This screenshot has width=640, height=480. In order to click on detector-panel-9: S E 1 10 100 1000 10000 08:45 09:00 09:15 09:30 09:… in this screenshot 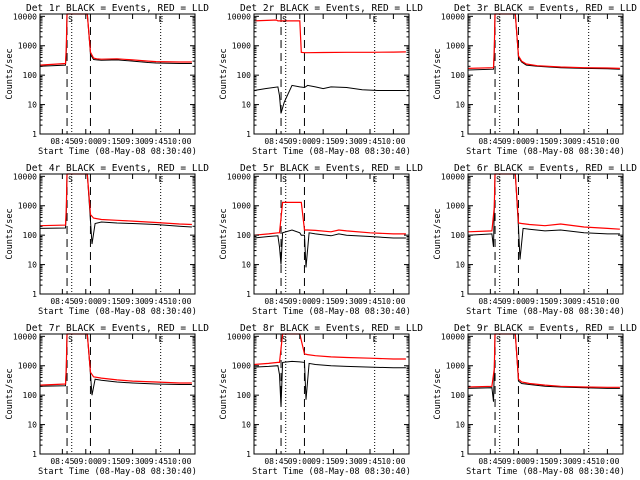, I will do `click(535, 400)`.